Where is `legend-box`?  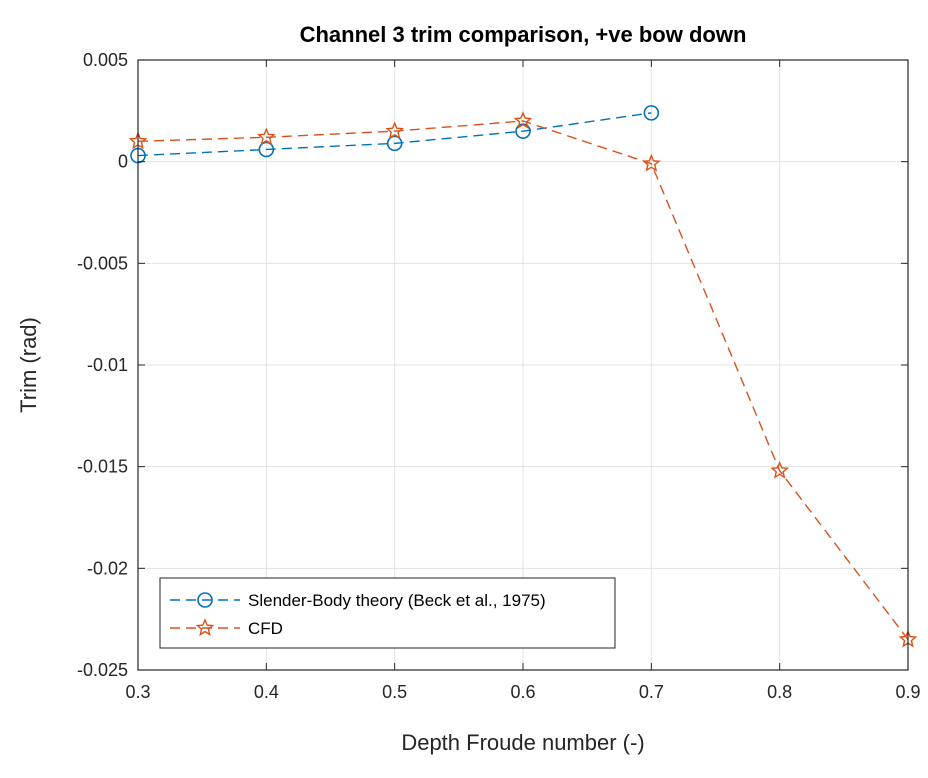
legend-box is located at coordinates (387, 613).